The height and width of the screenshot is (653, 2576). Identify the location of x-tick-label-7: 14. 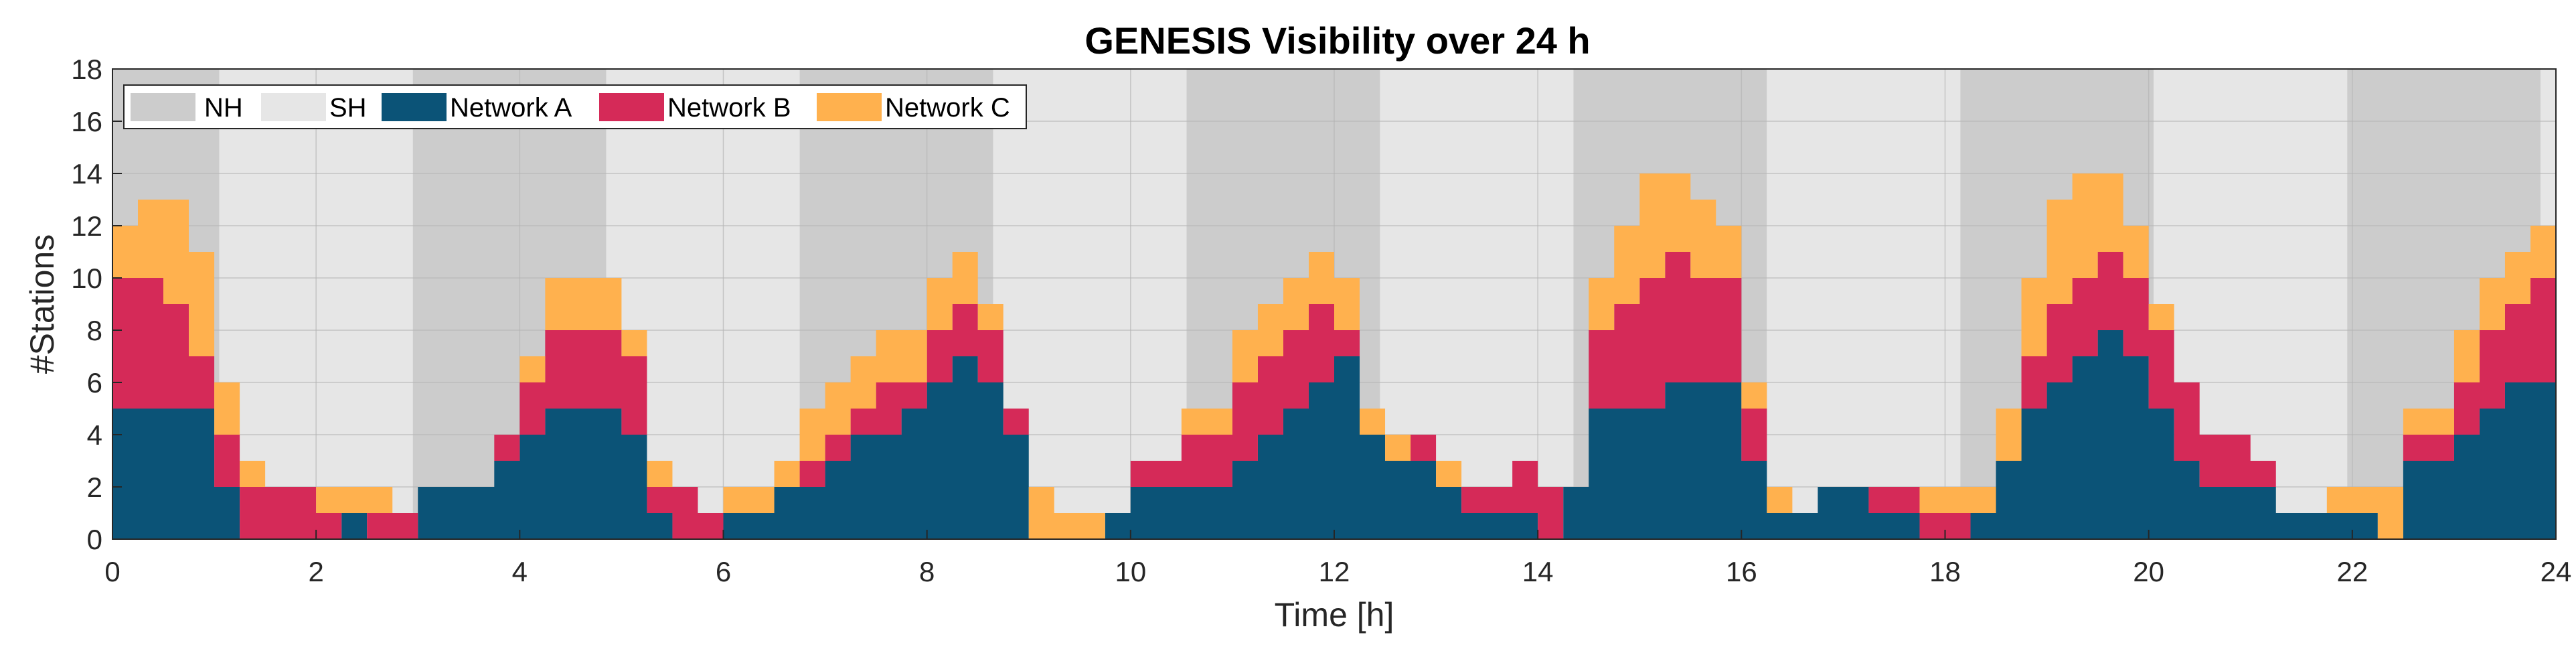
(1538, 571).